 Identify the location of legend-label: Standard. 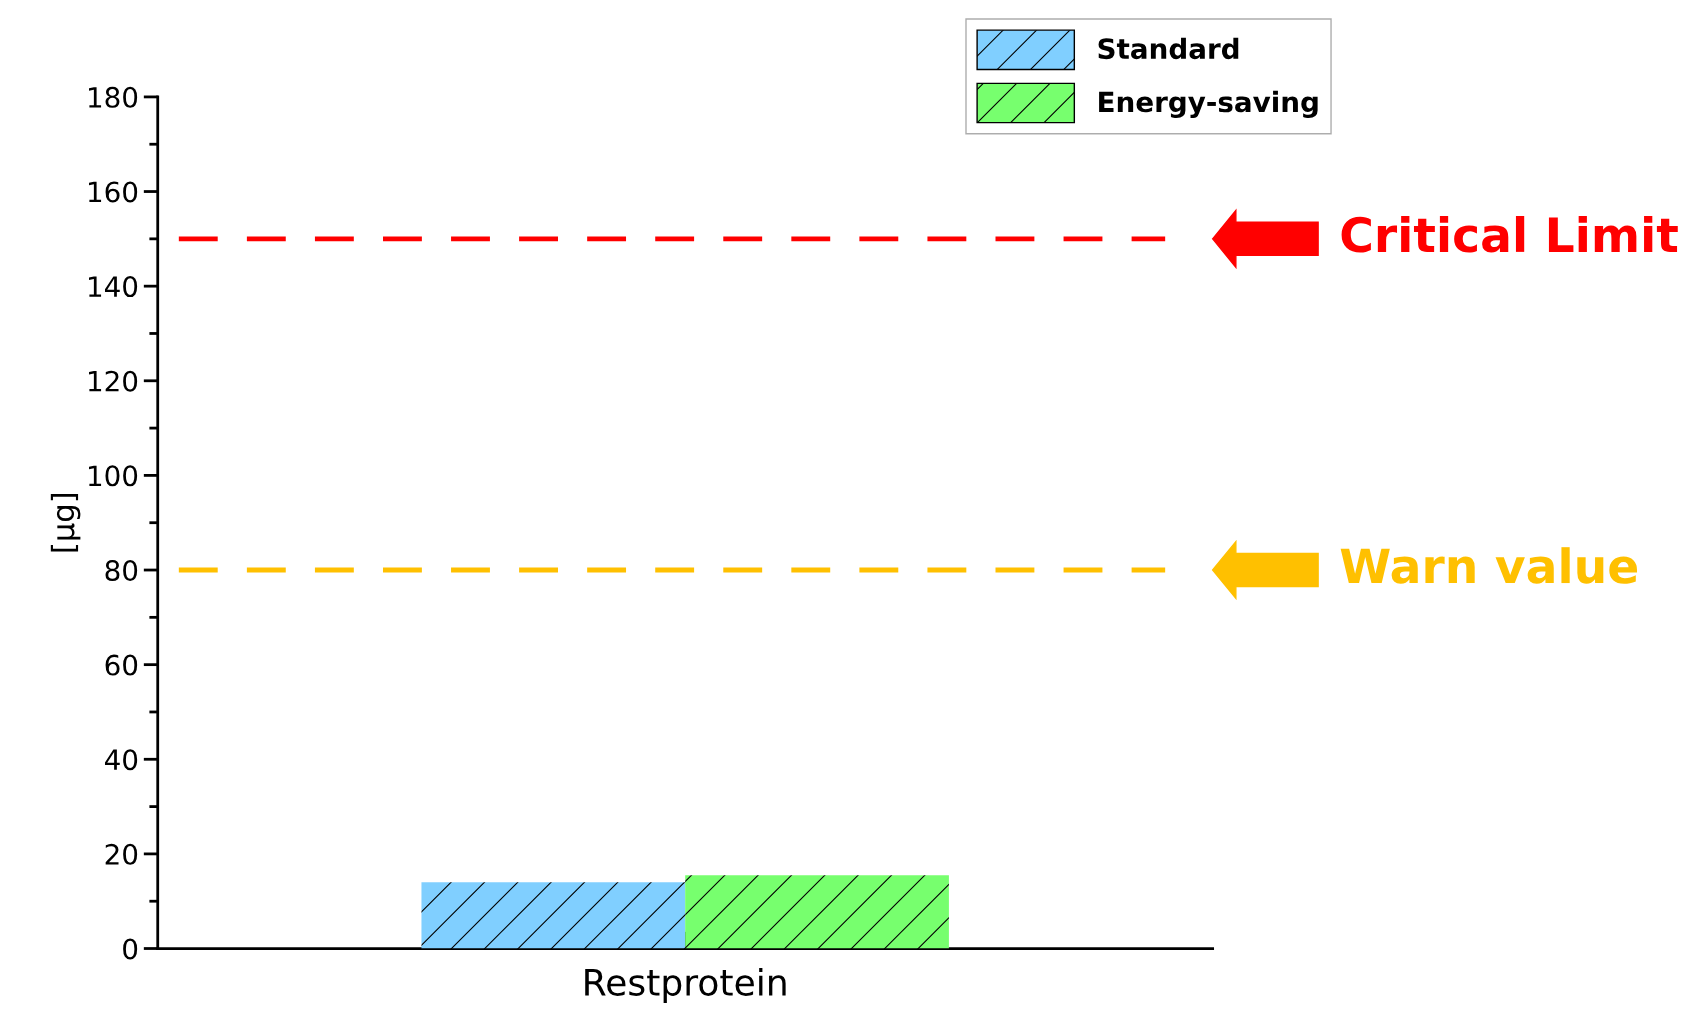
(1168, 48).